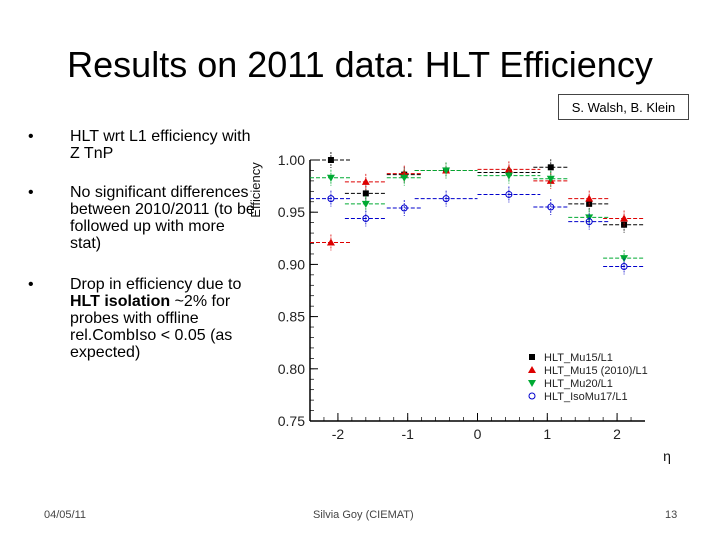 The image size is (720, 540). I want to click on footer-page-number: 13, so click(671, 515).